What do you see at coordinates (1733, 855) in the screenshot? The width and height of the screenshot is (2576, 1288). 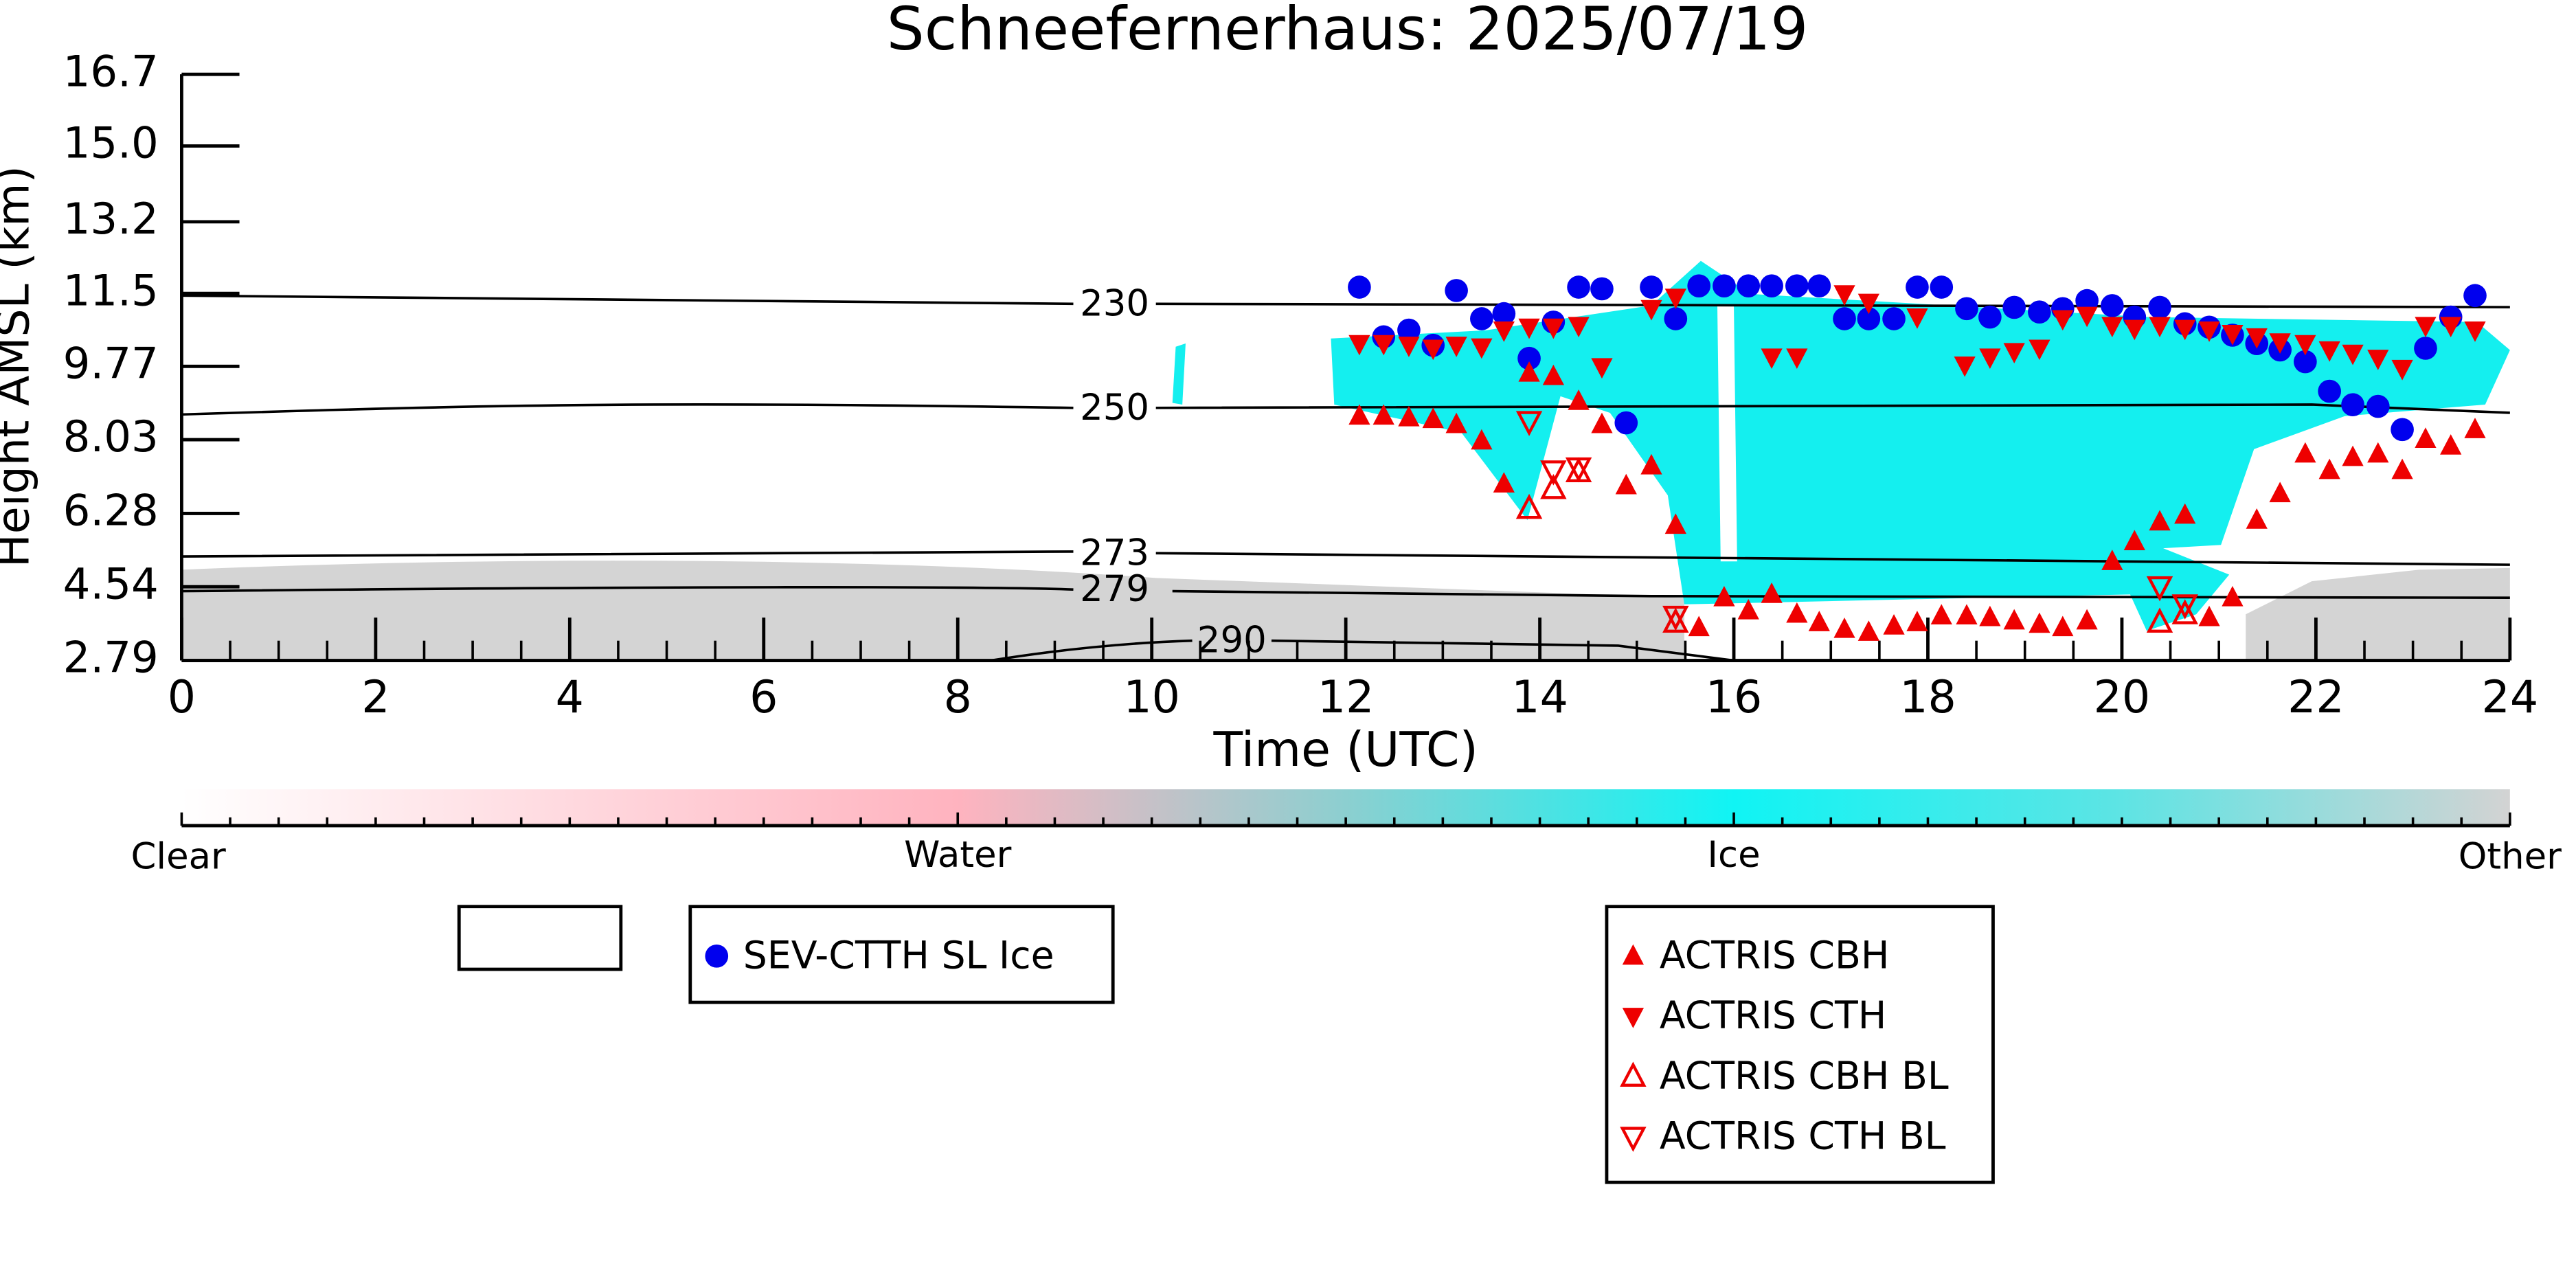 I see `colorbar-label: Ice` at bounding box center [1733, 855].